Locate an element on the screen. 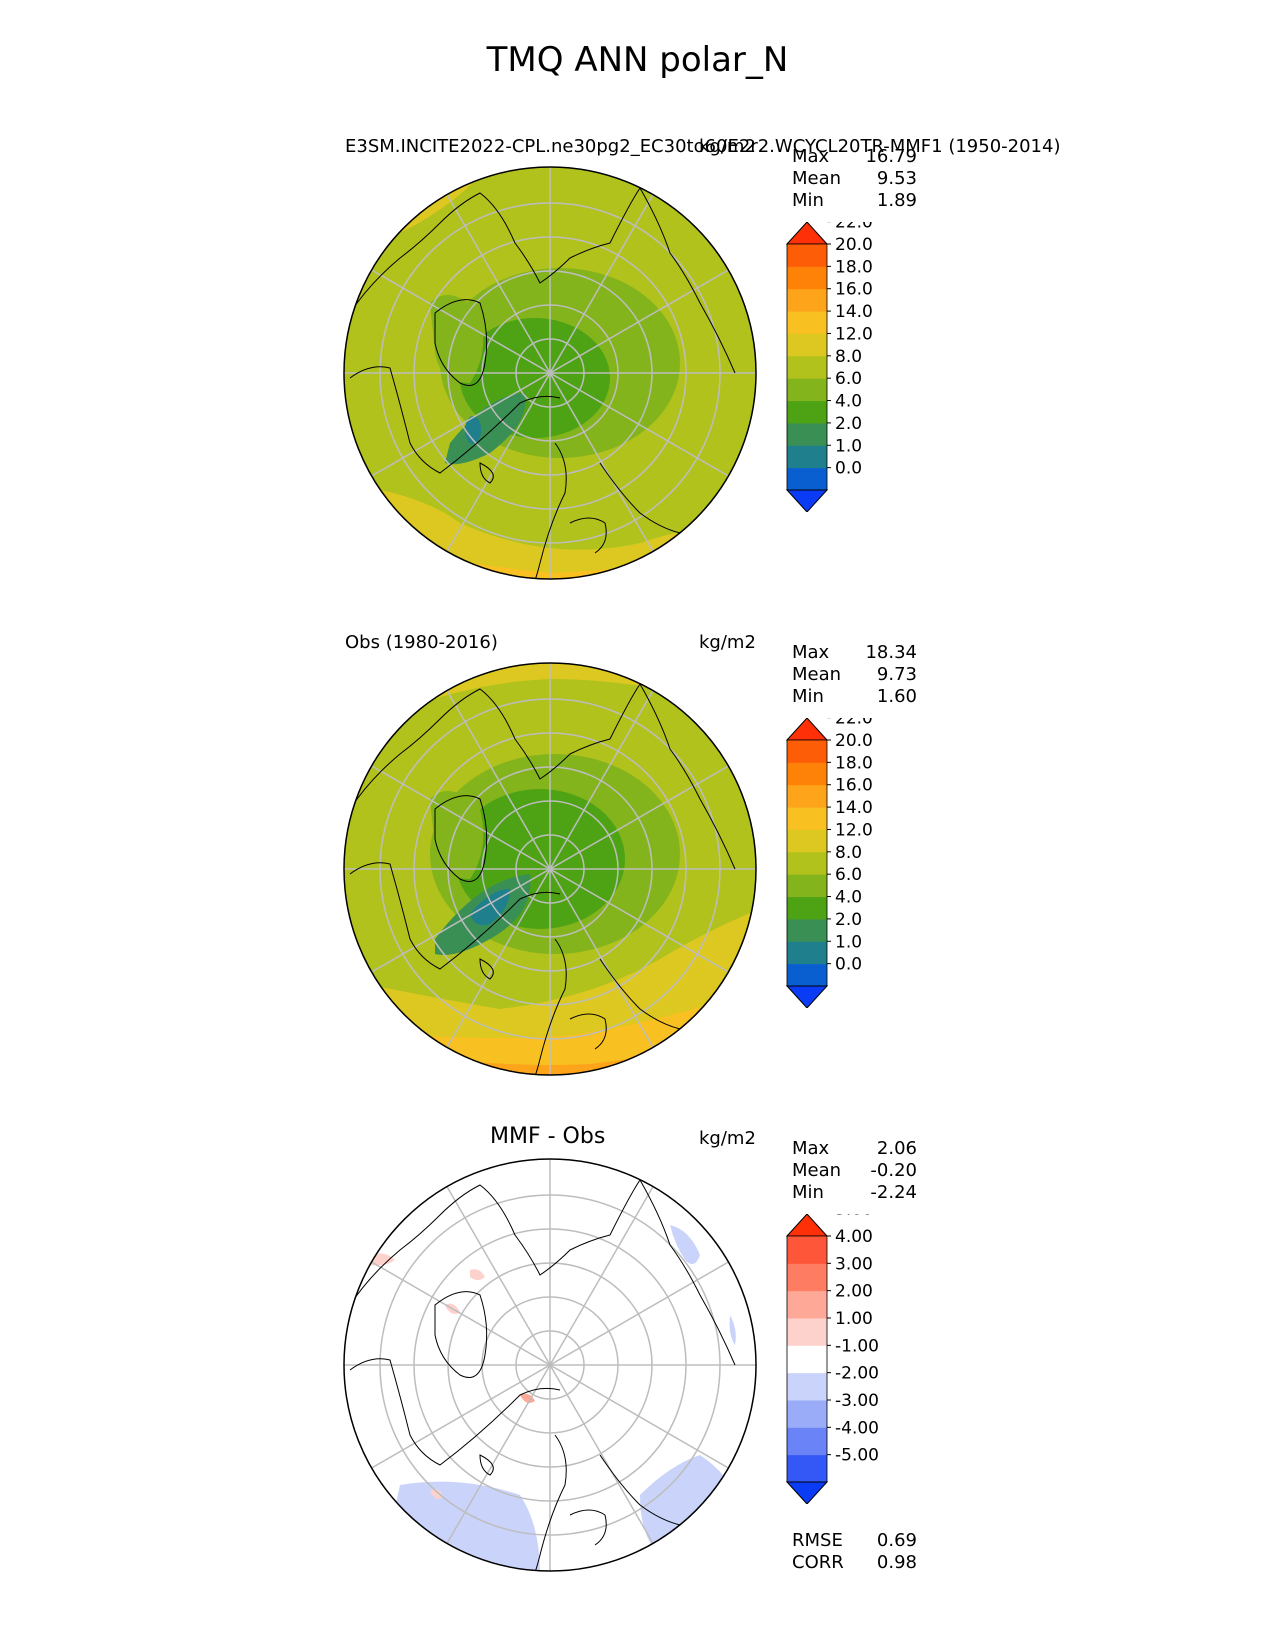  panel1-stat-min: Min 1.89 is located at coordinates (854, 201).